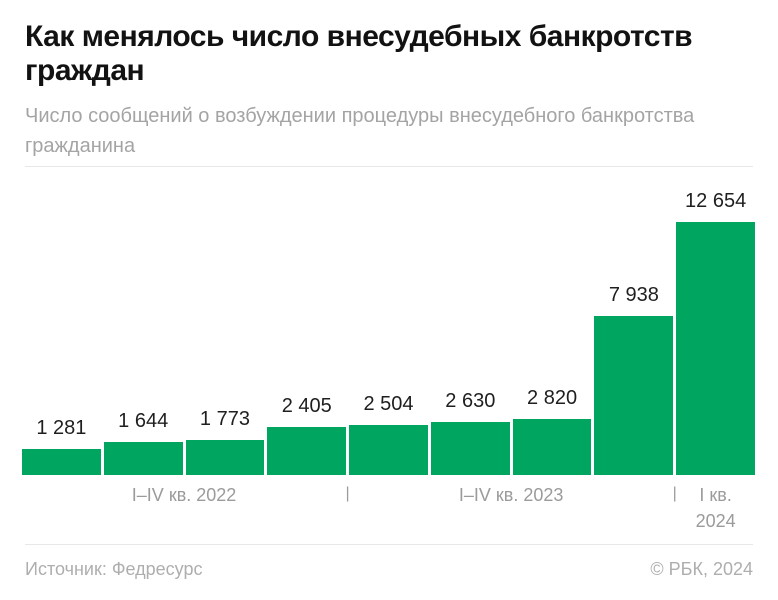 The height and width of the screenshot is (600, 778). What do you see at coordinates (388, 404) in the screenshot?
I see `bar-value-label: 2 504` at bounding box center [388, 404].